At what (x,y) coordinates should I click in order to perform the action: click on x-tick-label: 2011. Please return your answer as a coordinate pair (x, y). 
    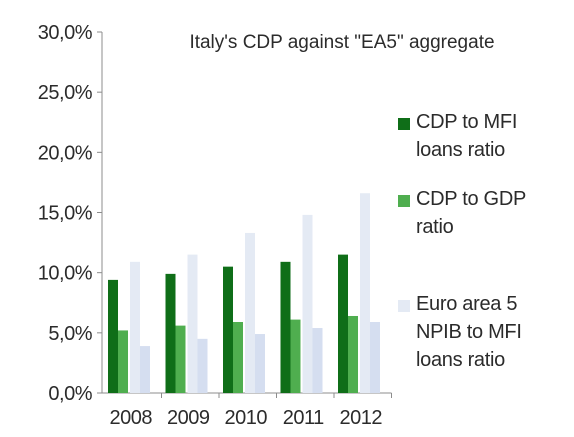
    Looking at the image, I should click on (303, 418).